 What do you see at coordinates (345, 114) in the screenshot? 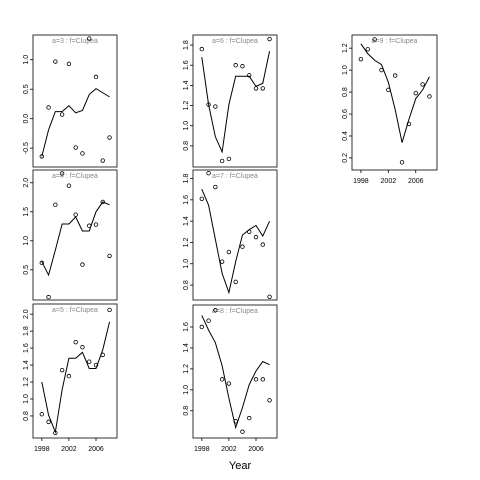
I see `y-tick-label: 0.6` at bounding box center [345, 114].